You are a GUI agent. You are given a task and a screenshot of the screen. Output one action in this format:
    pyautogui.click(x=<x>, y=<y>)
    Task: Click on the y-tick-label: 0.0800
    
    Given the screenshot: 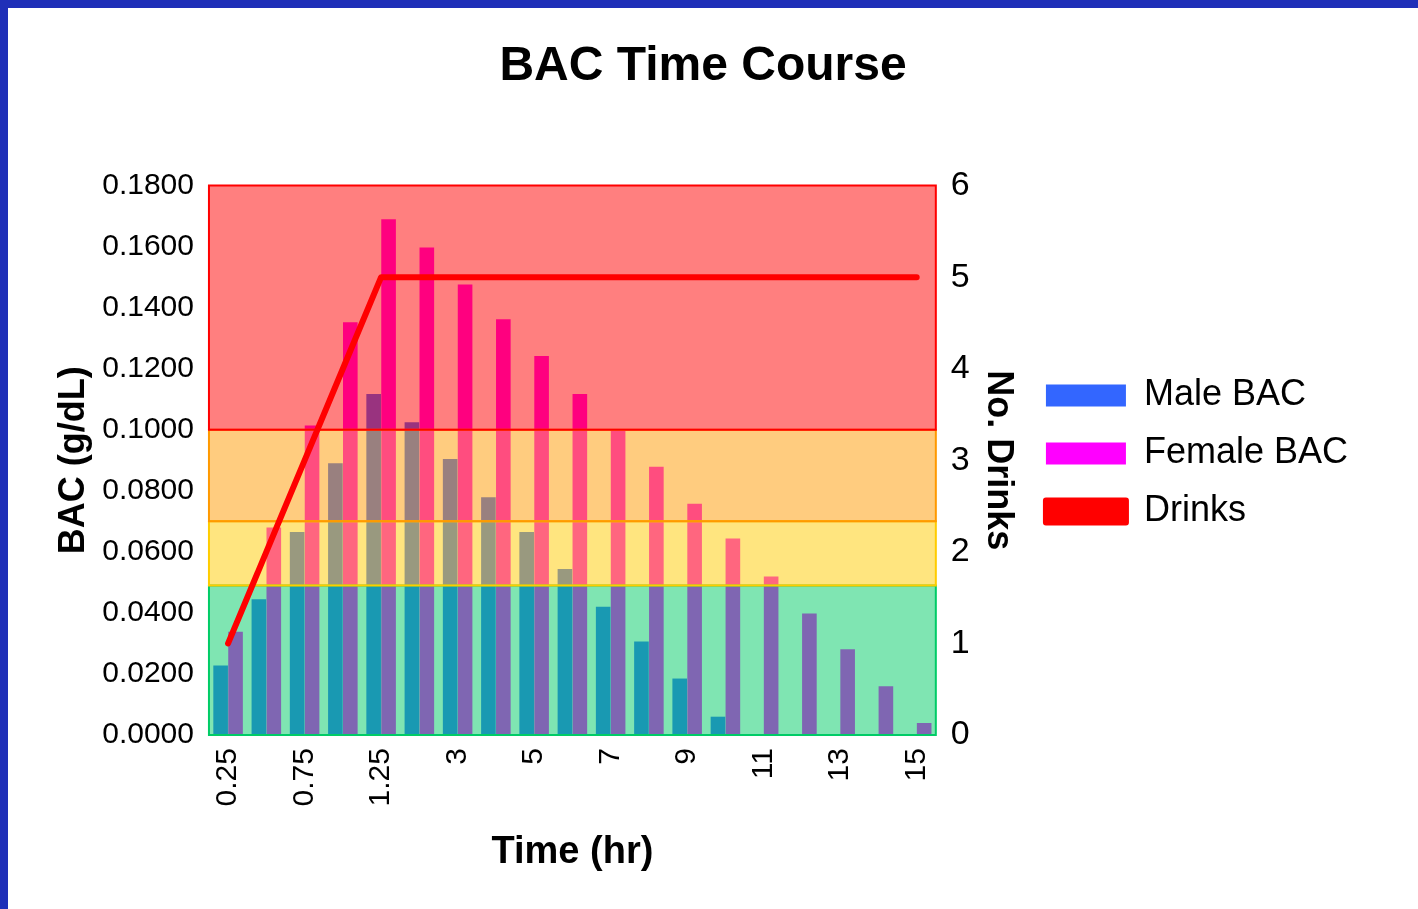 What is the action you would take?
    pyautogui.click(x=148, y=489)
    